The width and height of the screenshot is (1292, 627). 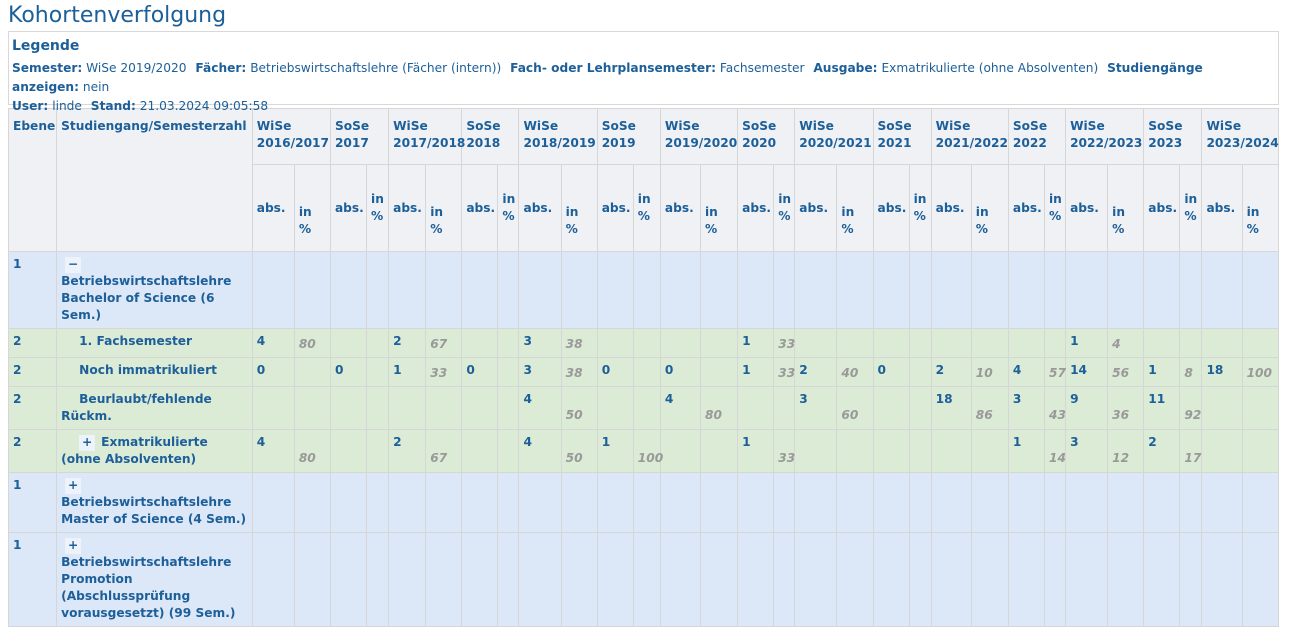 What do you see at coordinates (359, 136) in the screenshot?
I see `header-semester: SoSe 2017` at bounding box center [359, 136].